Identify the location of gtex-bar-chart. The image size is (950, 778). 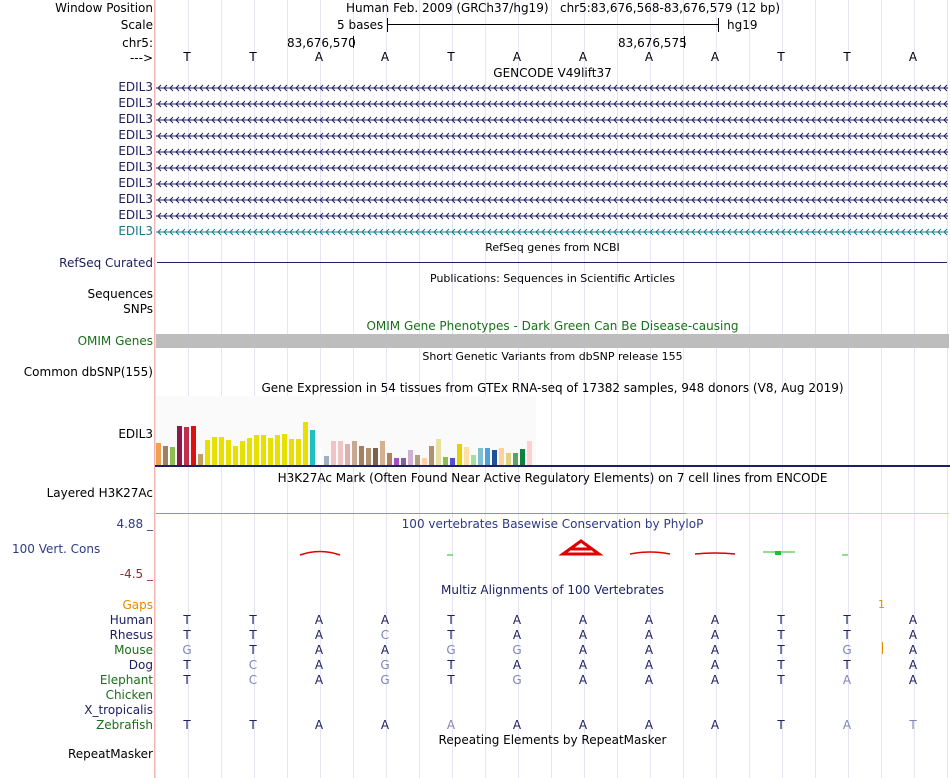
(346, 431).